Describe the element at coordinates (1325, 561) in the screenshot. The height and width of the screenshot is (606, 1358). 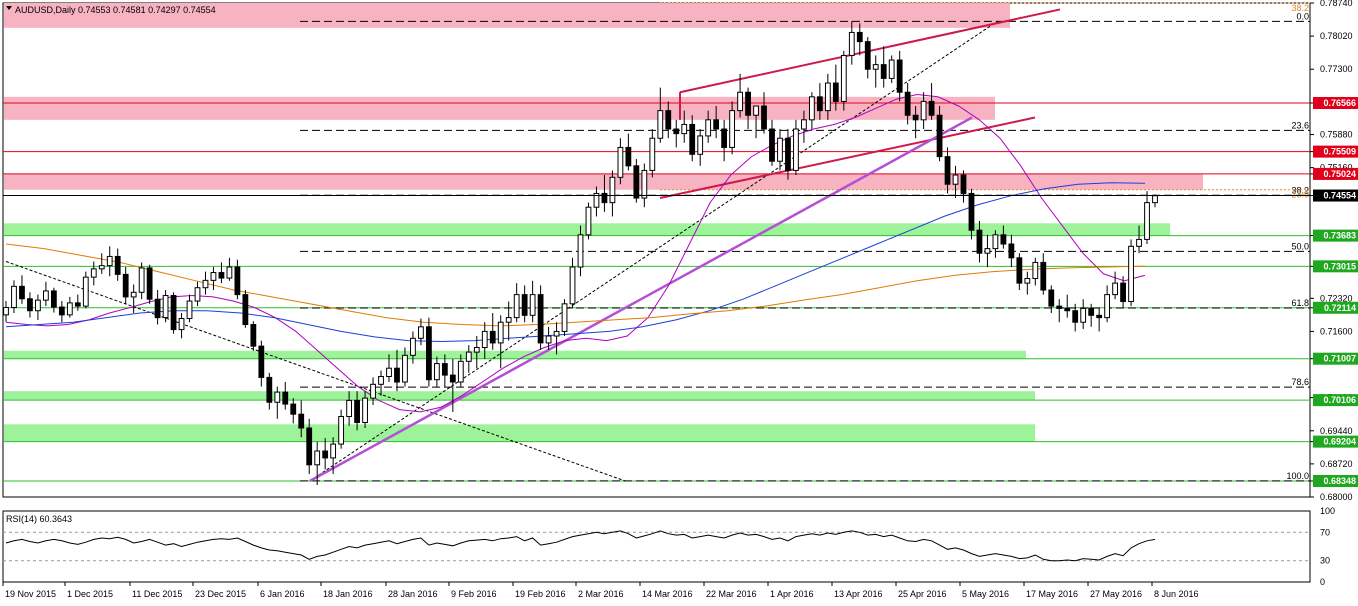
I see `rsi-tick-30: 30` at that location.